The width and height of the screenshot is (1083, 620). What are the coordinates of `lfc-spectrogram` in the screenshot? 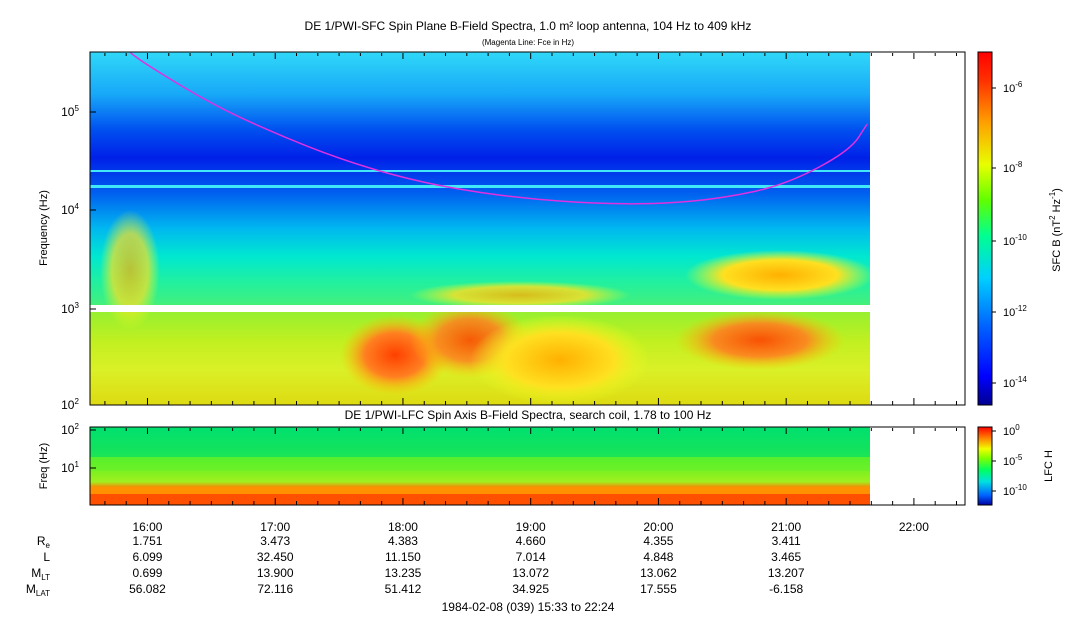 It's located at (527, 466).